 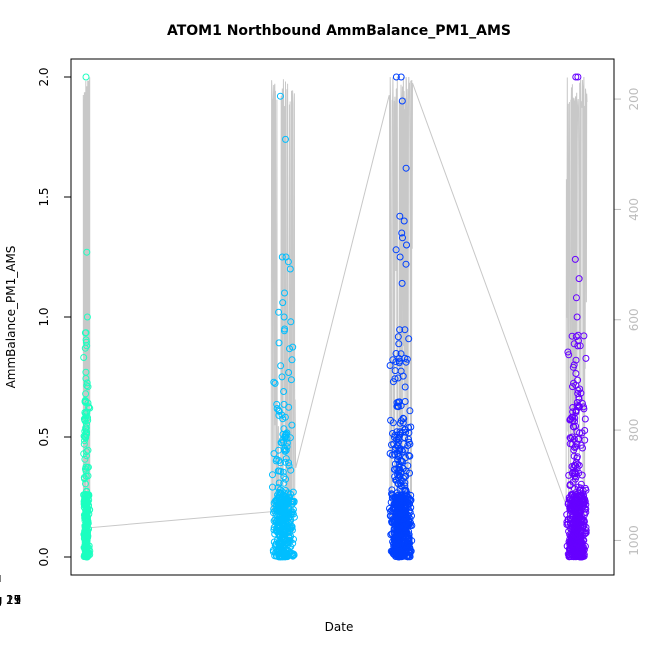 I want to click on y-tick-label: 1.0, so click(x=44, y=316).